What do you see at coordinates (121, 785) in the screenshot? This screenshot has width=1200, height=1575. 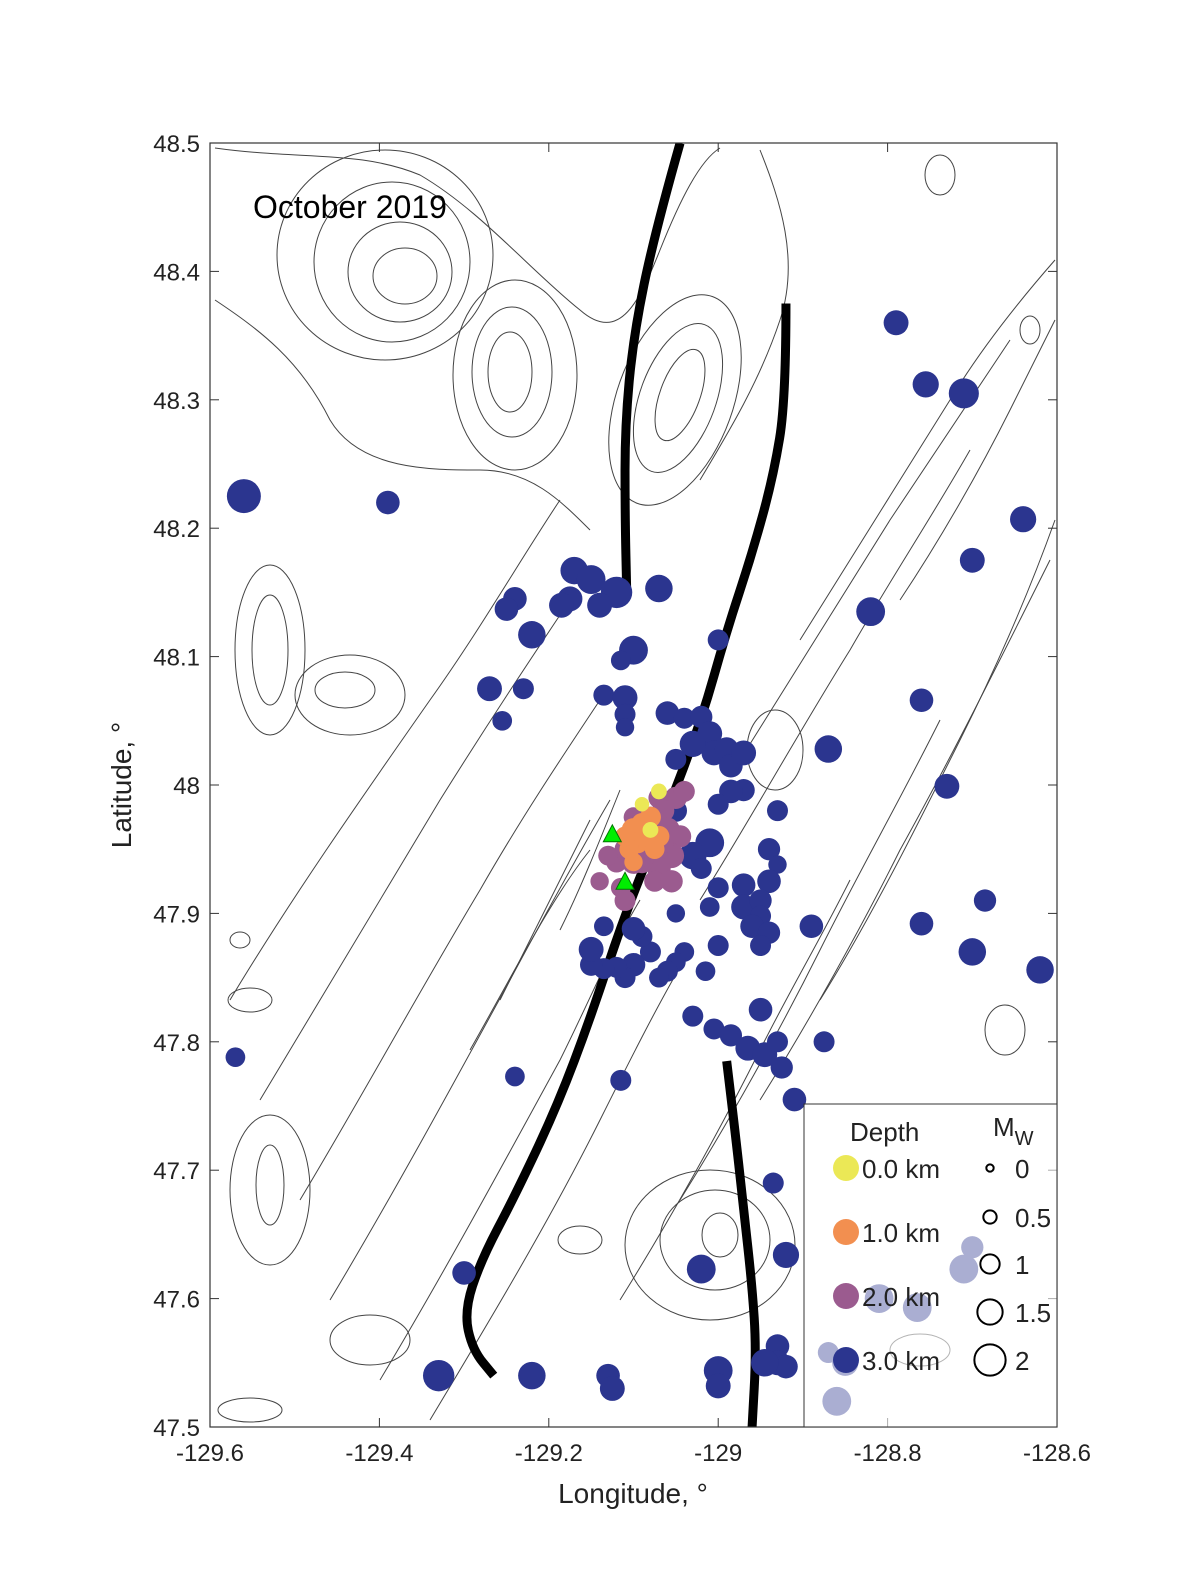 I see `y-axis-label: Latitude, °` at bounding box center [121, 785].